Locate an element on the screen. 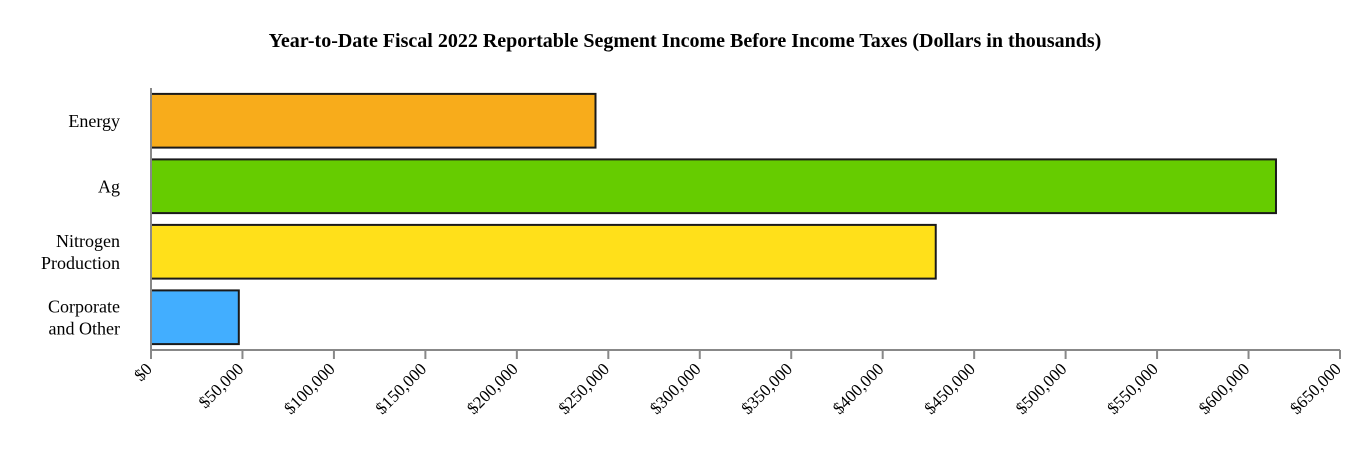  category-label-0: Energy is located at coordinates (94, 121).